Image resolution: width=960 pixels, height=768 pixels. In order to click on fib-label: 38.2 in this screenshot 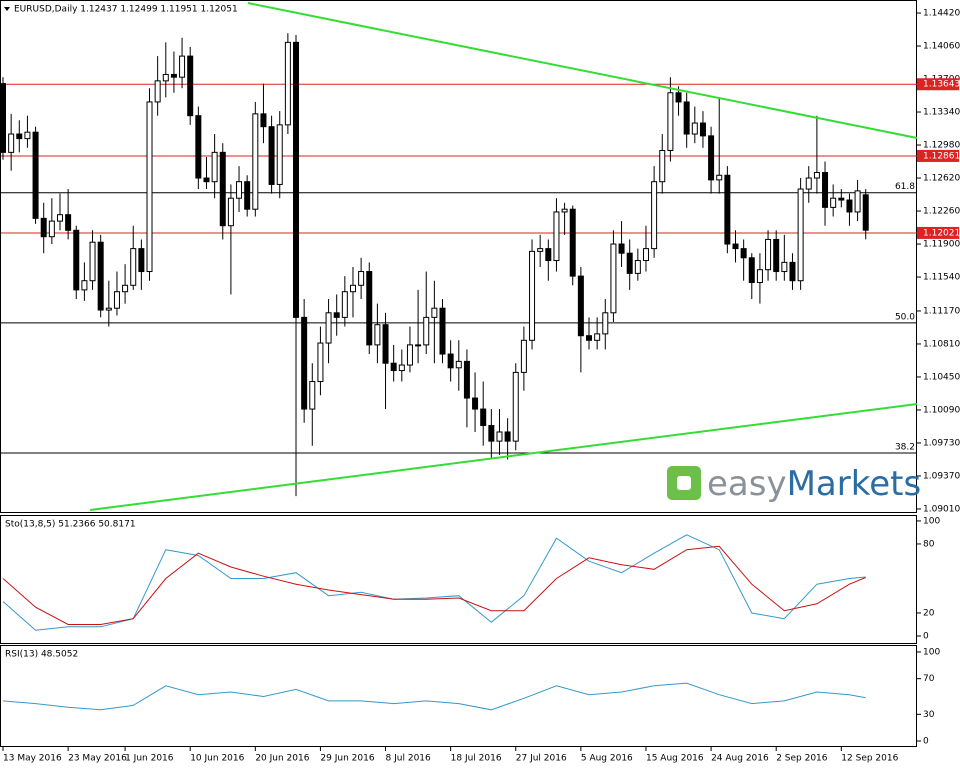, I will do `click(905, 448)`.